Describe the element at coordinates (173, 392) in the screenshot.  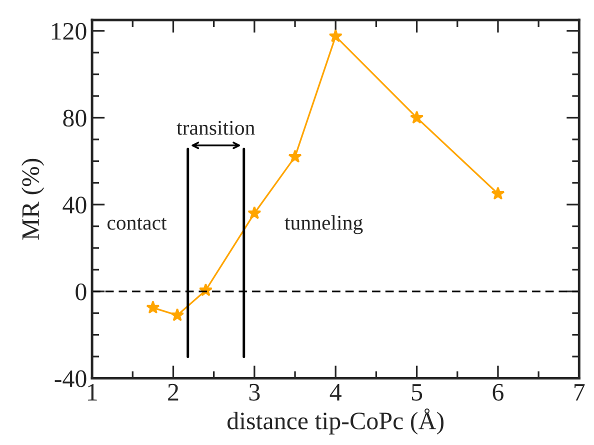
I see `x-tick-label: 2` at that location.